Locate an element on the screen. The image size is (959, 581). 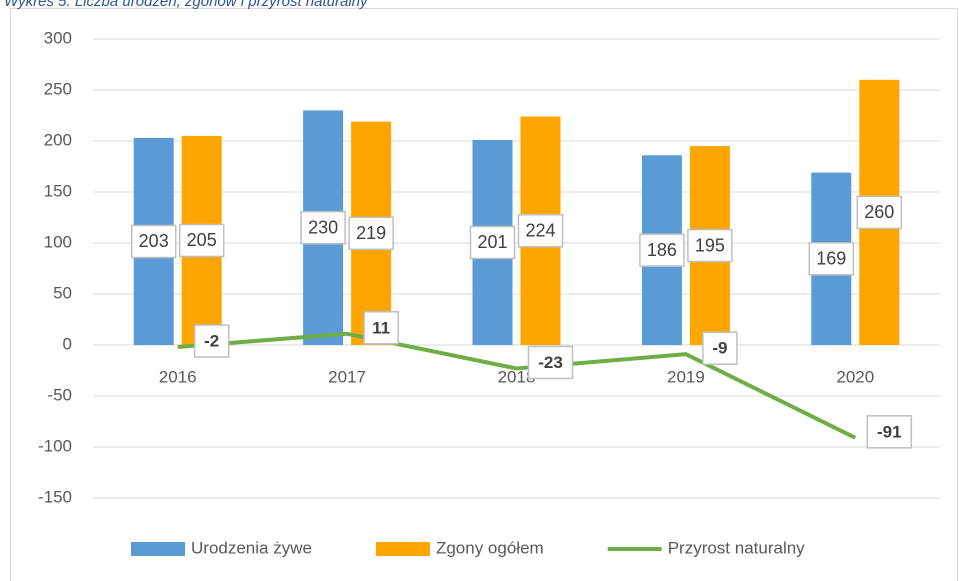
data-label: -9 is located at coordinates (719, 348).